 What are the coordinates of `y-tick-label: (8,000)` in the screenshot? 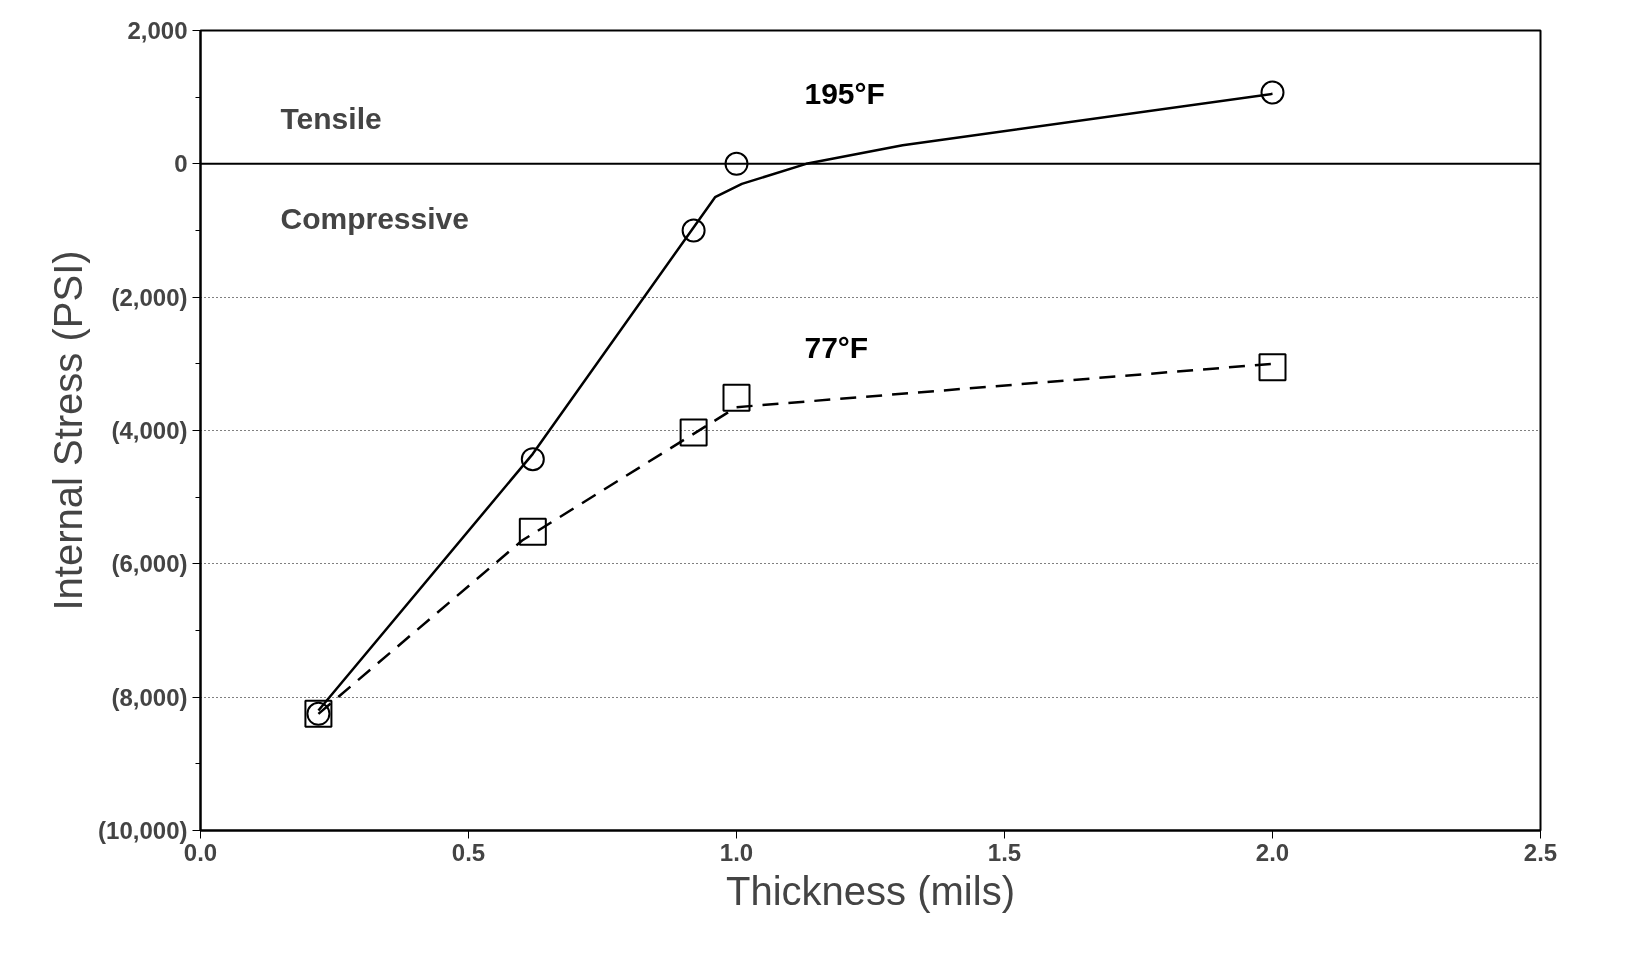 It's located at (149, 697).